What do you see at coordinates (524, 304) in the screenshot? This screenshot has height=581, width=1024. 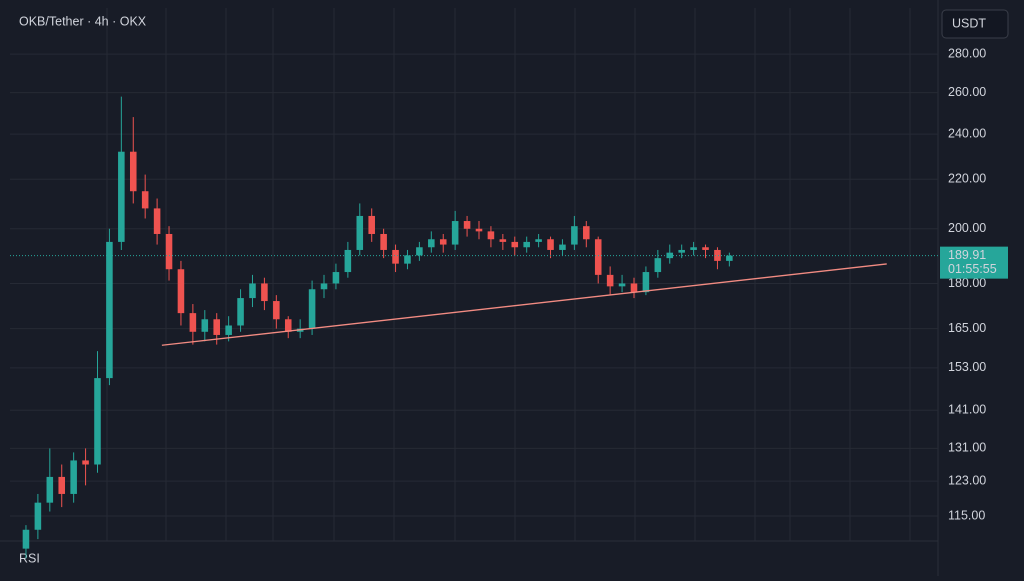 I see `trendline` at bounding box center [524, 304].